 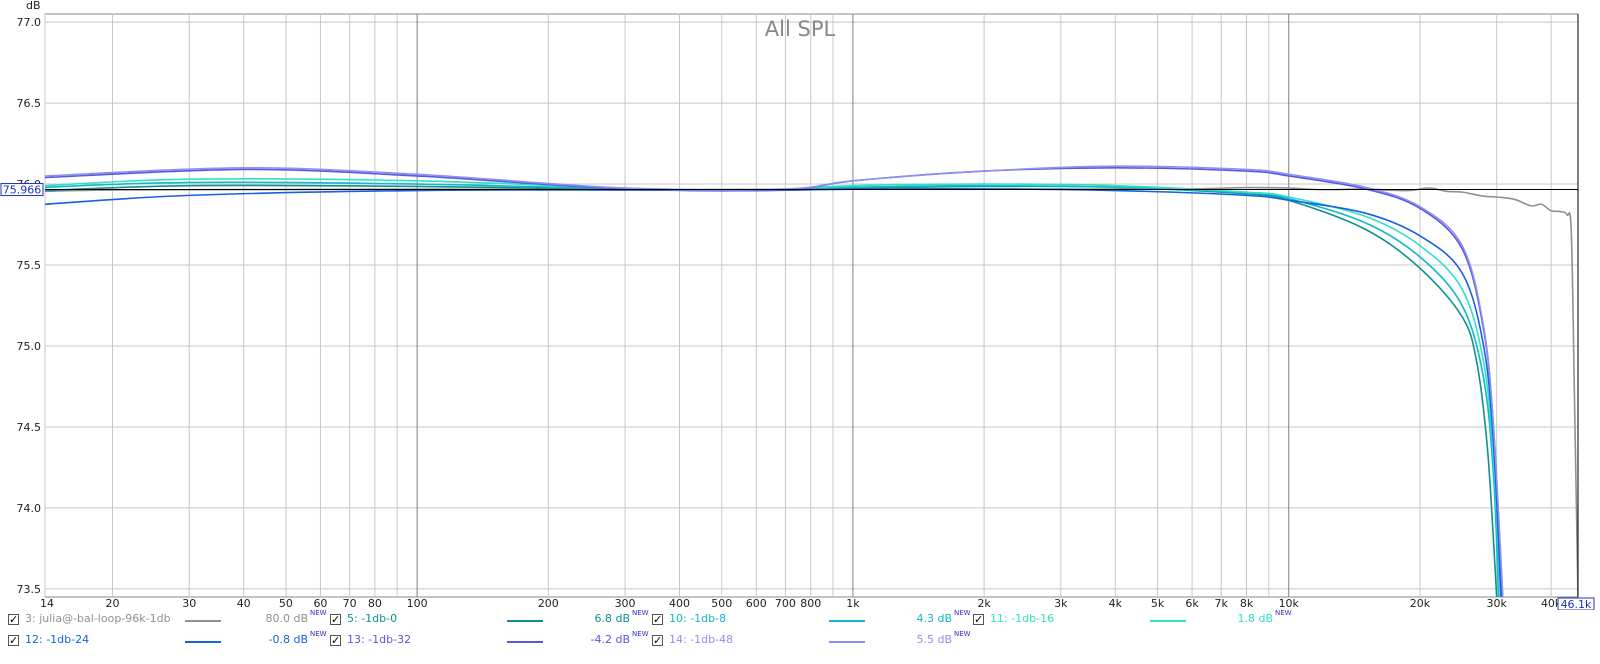 I want to click on x-tick-label: 6k, so click(x=1192, y=603).